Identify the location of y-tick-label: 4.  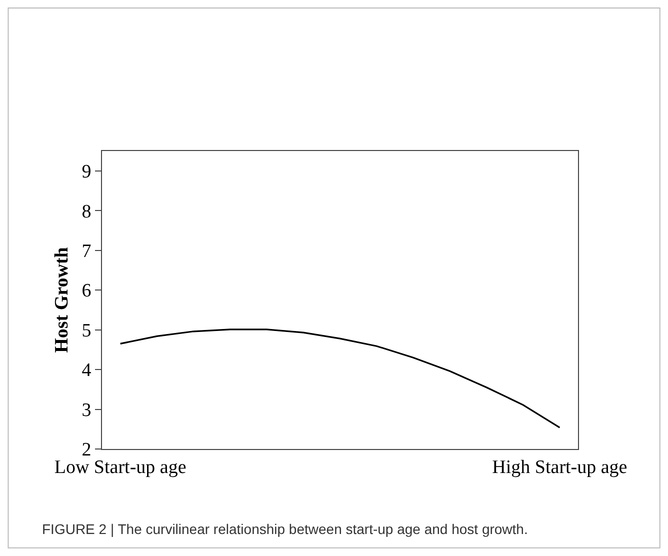
(87, 371).